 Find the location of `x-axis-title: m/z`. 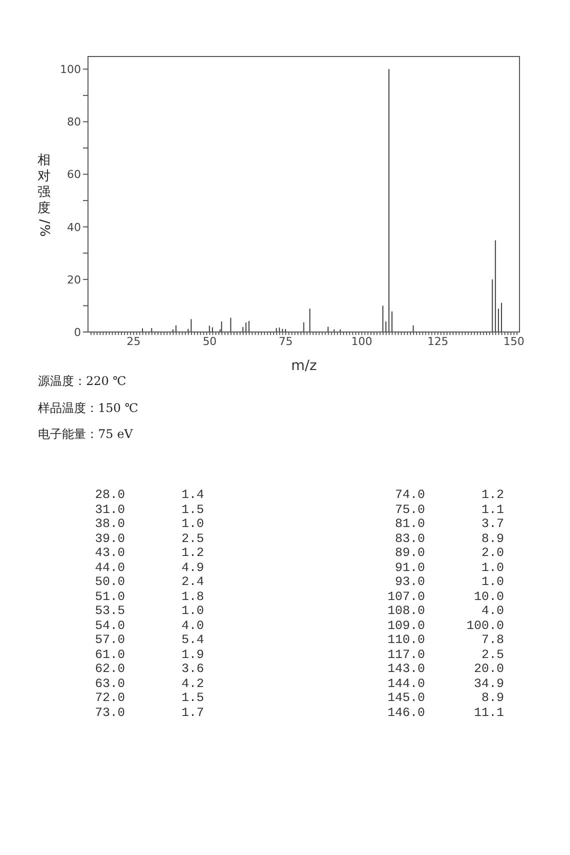

x-axis-title: m/z is located at coordinates (304, 366).